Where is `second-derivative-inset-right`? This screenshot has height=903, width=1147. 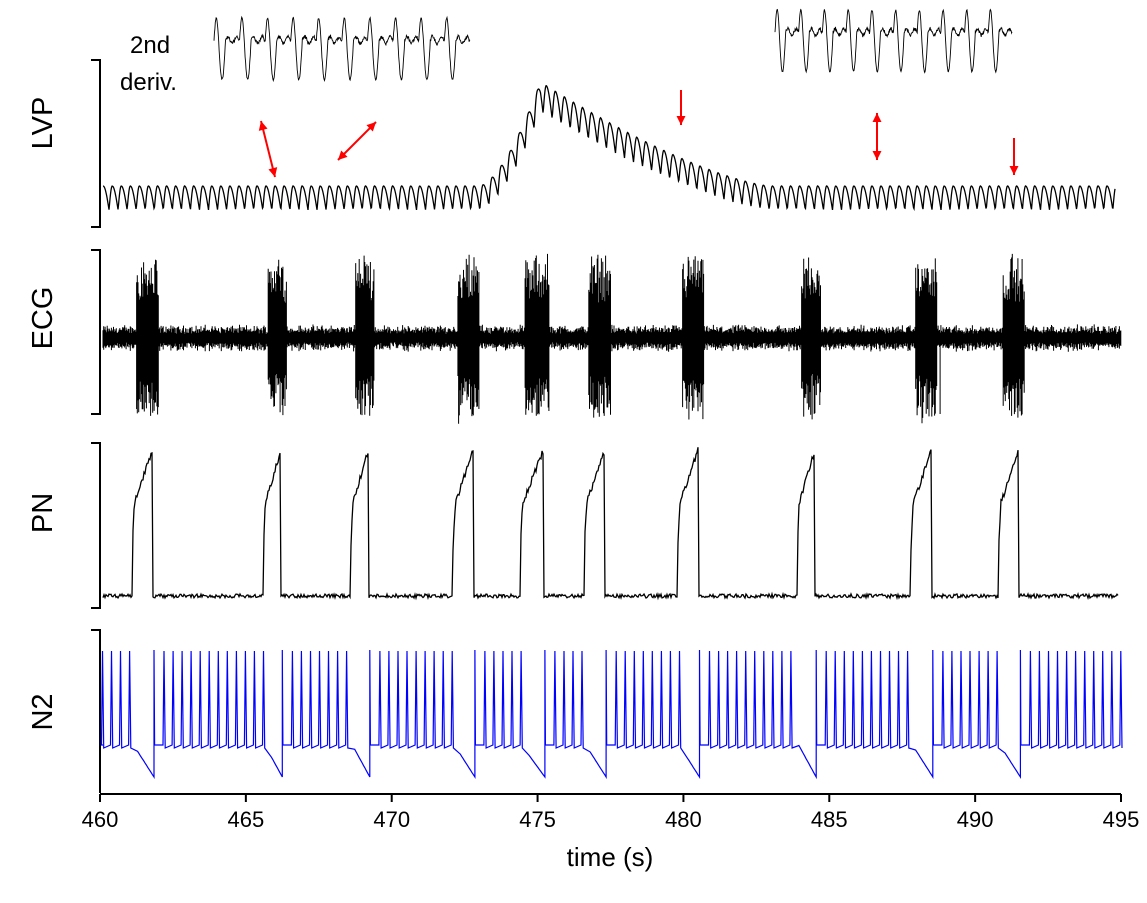
second-derivative-inset-right is located at coordinates (893, 41).